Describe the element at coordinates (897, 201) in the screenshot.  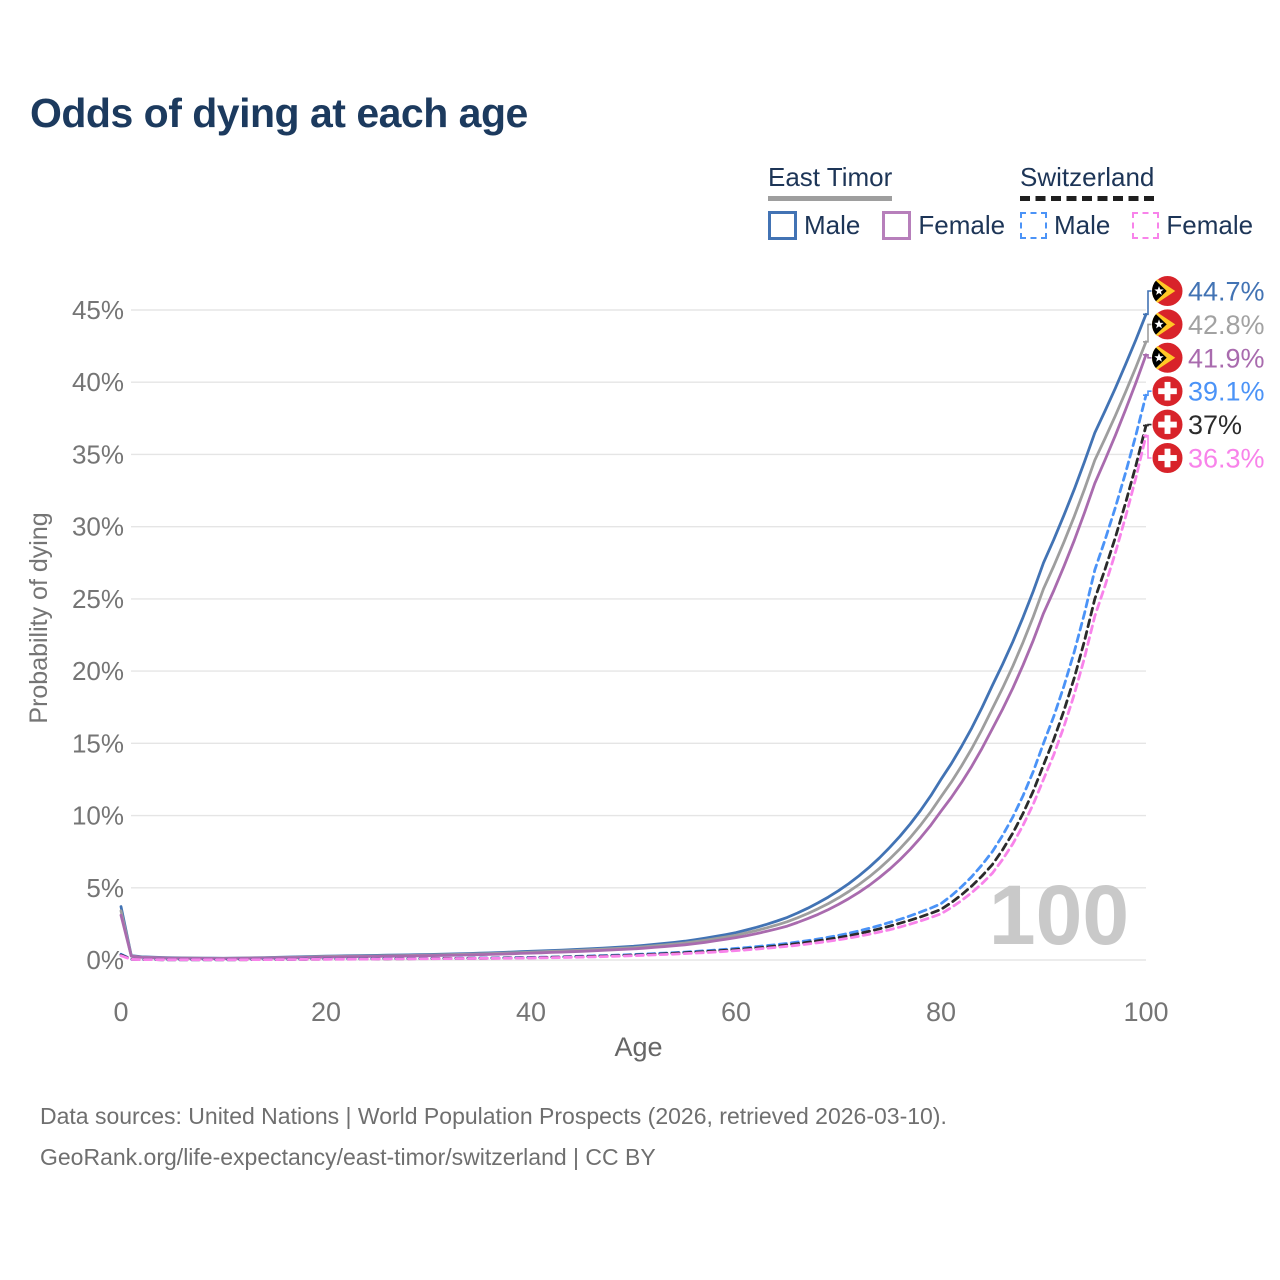
I see `legend-group-east-timor: East Timor Male Female` at that location.